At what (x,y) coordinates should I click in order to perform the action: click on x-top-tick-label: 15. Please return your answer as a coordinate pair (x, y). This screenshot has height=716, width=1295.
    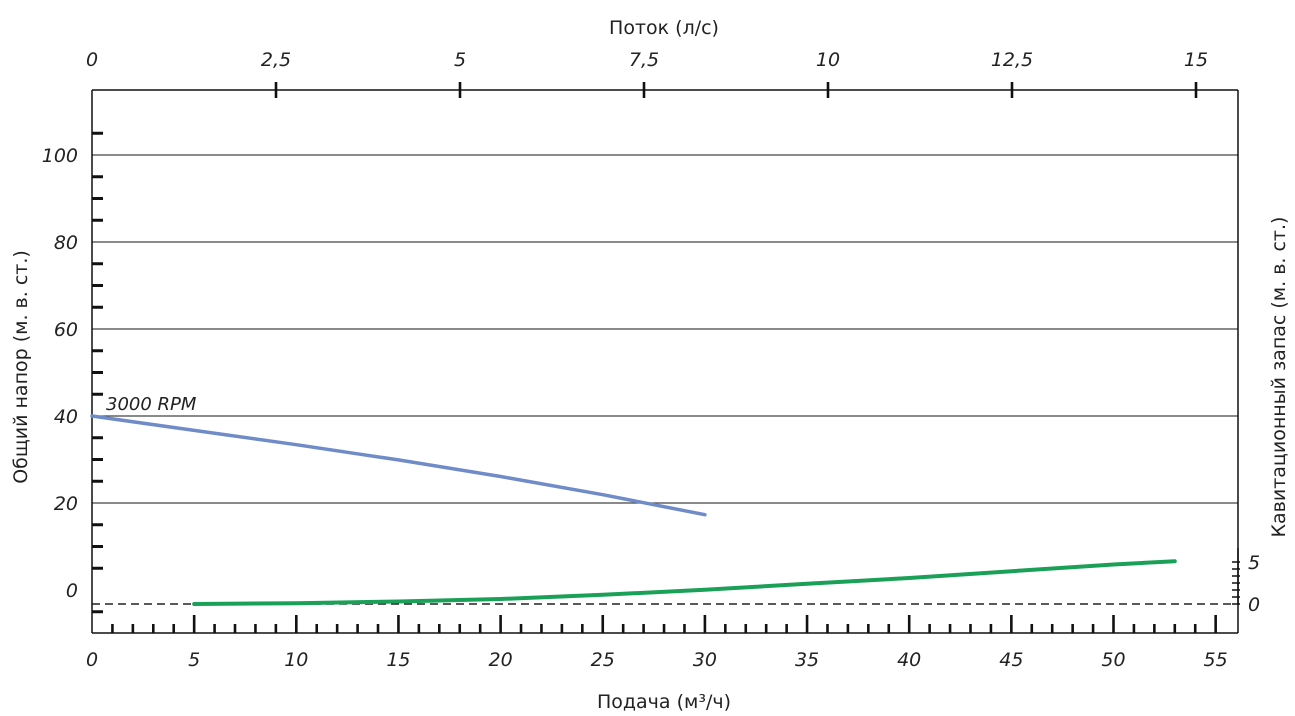
    Looking at the image, I should click on (1196, 60).